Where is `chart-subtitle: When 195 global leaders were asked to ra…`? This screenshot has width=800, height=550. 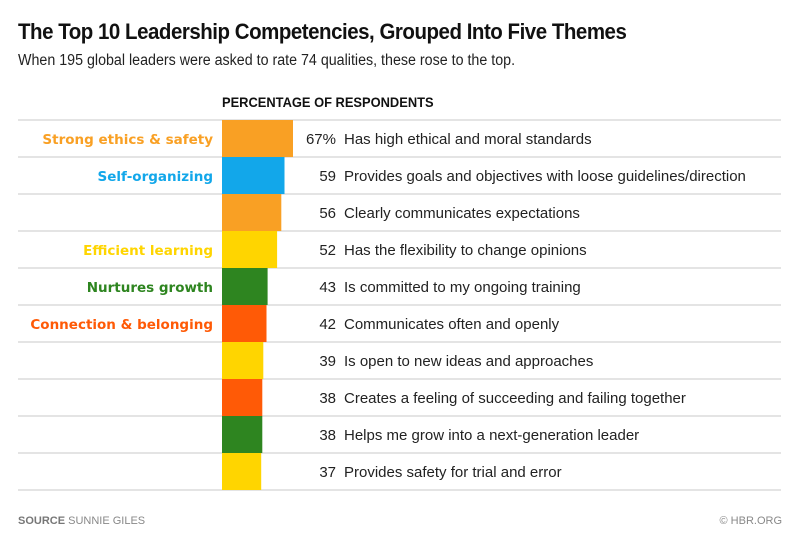 chart-subtitle: When 195 global leaders were asked to ra… is located at coordinates (267, 60).